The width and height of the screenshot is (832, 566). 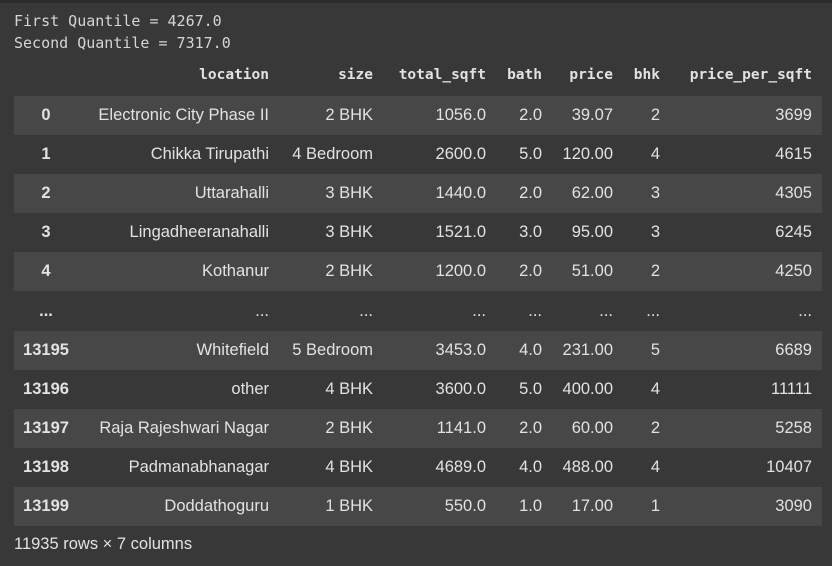 What do you see at coordinates (460, 388) in the screenshot?
I see `table-cell: 3600.0` at bounding box center [460, 388].